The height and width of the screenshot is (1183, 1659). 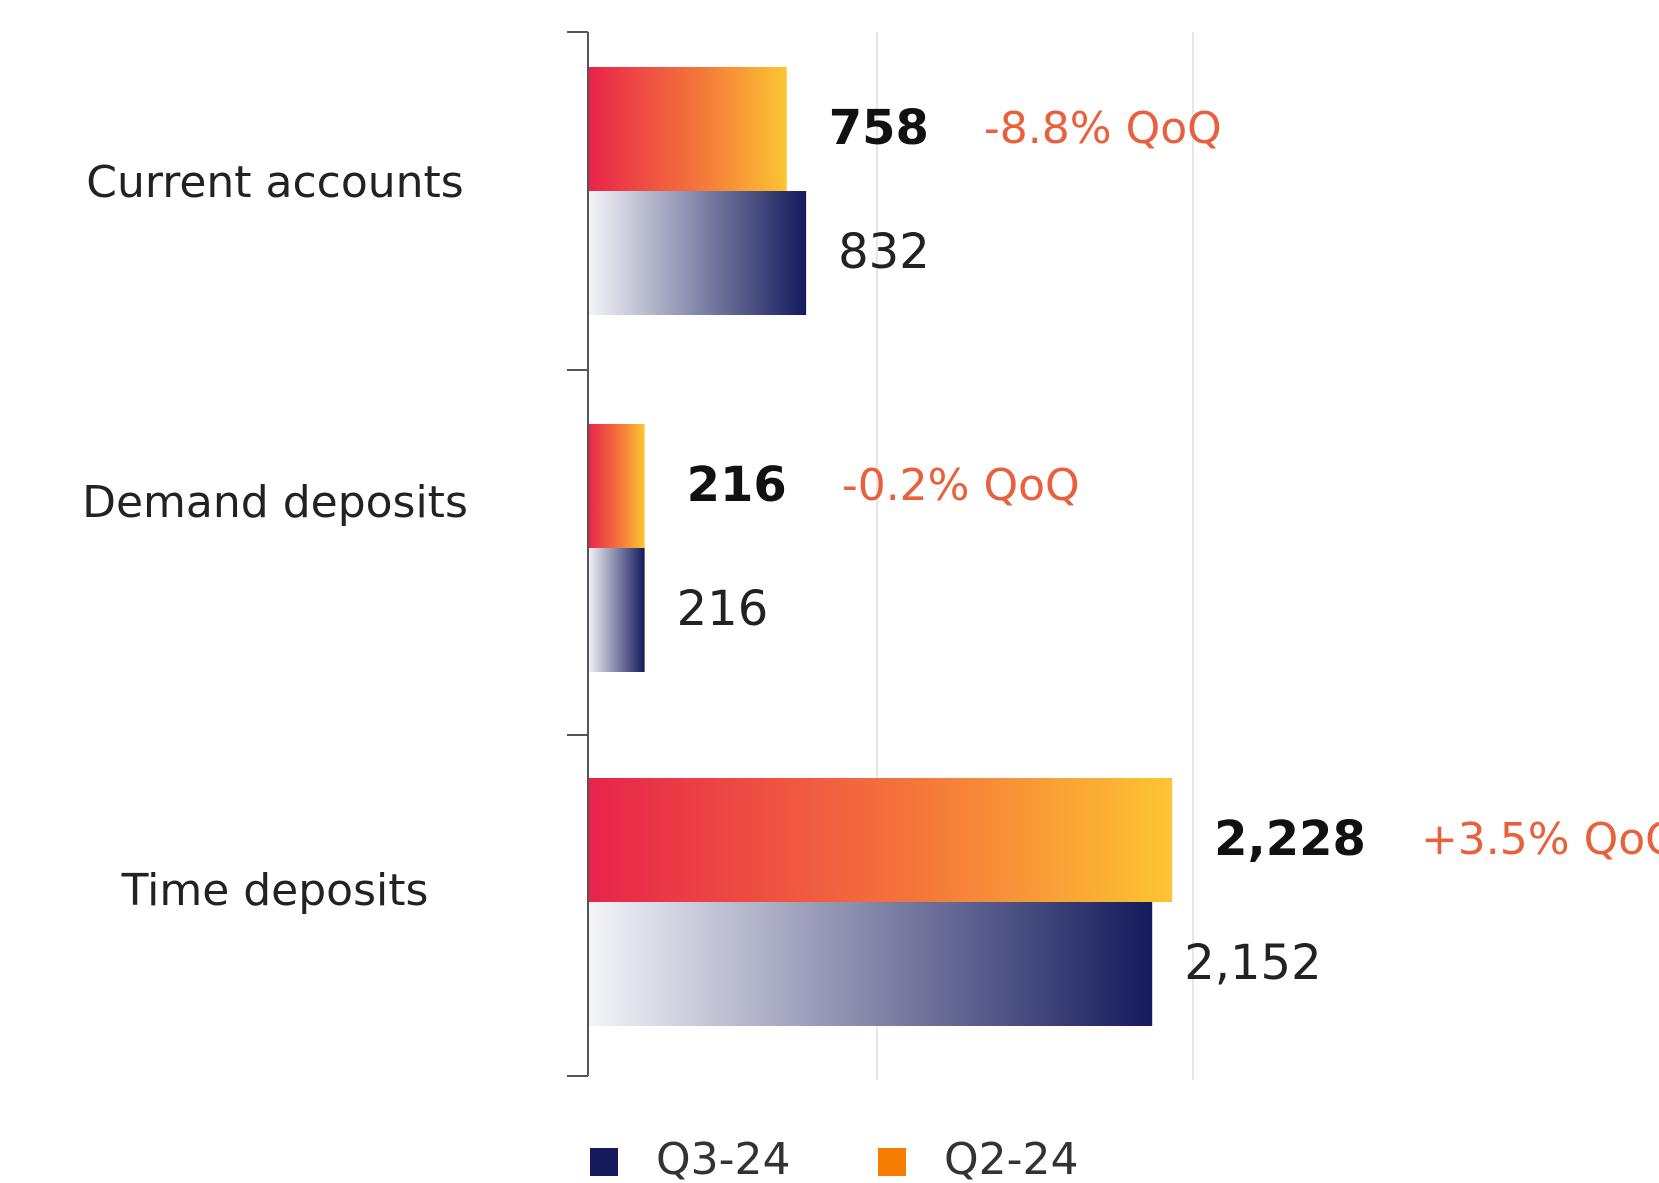 I want to click on category-label: Current accounts, so click(x=274, y=182).